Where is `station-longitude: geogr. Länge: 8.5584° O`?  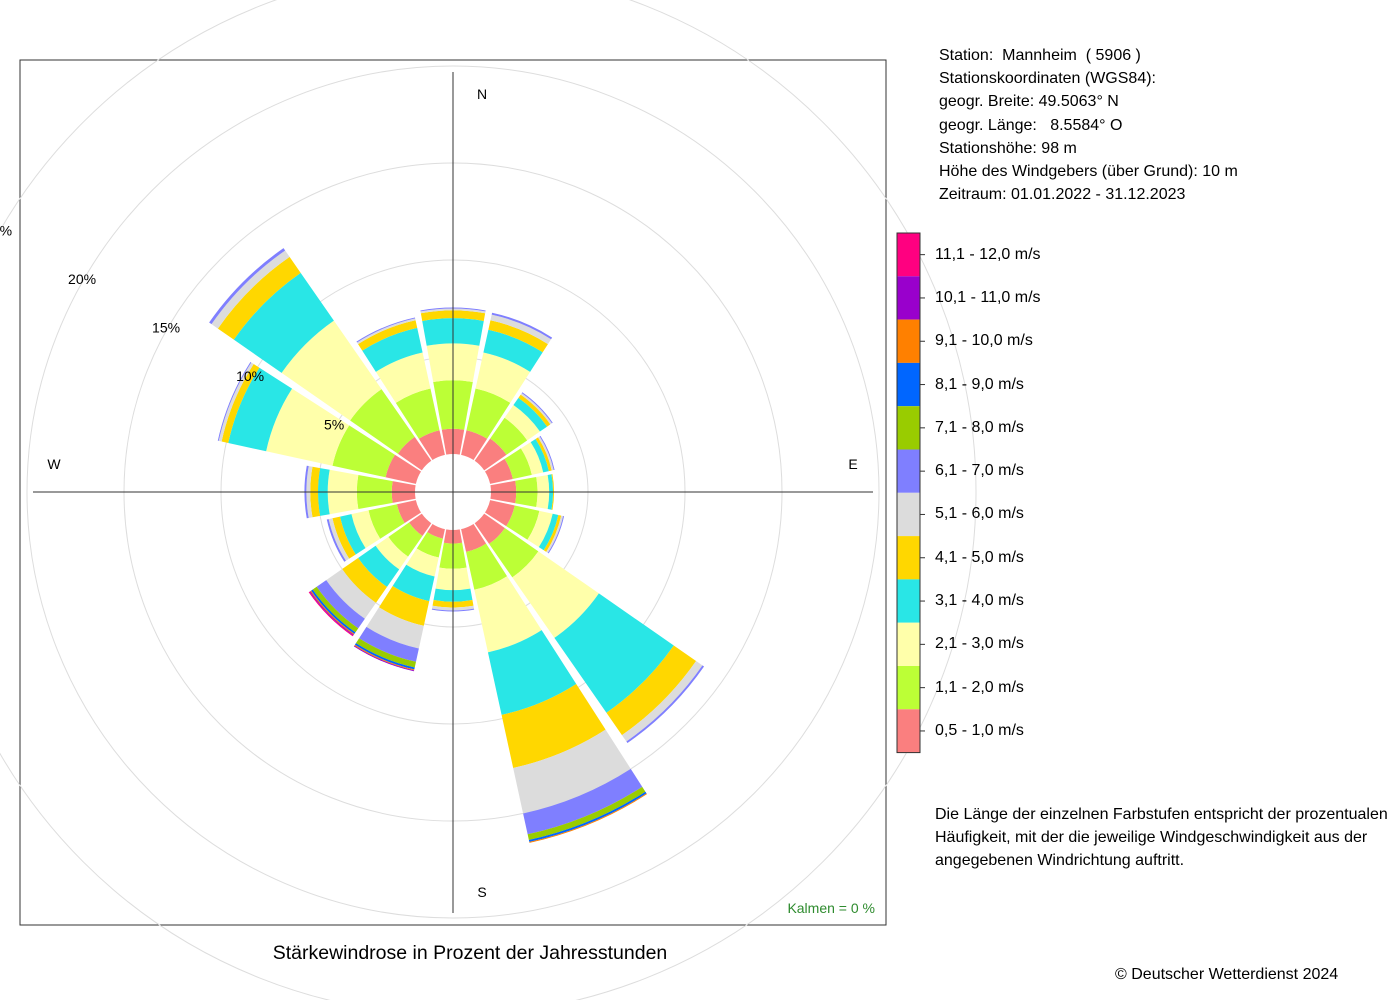 station-longitude: geogr. Länge: 8.5584° O is located at coordinates (1031, 125).